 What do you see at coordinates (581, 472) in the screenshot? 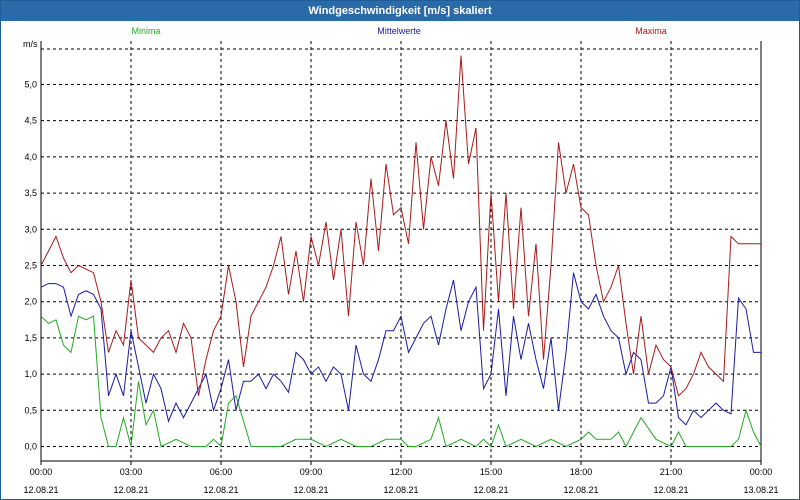
I see `x-tick-time: 18:00` at bounding box center [581, 472].